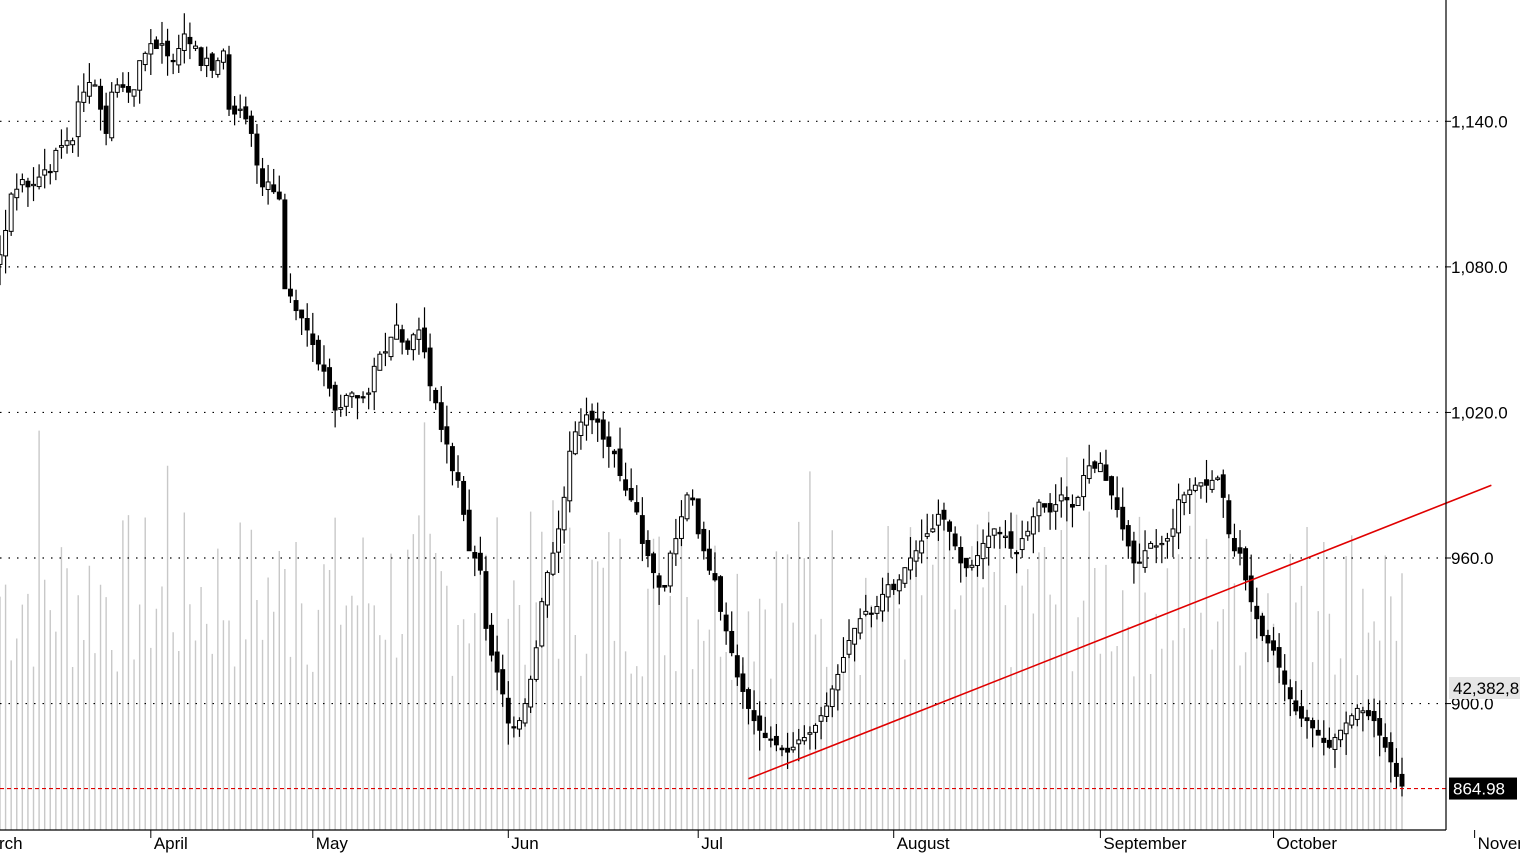 Image resolution: width=1520 pixels, height=854 pixels. What do you see at coordinates (1472, 704) in the screenshot?
I see `y-tick-label: 900.0` at bounding box center [1472, 704].